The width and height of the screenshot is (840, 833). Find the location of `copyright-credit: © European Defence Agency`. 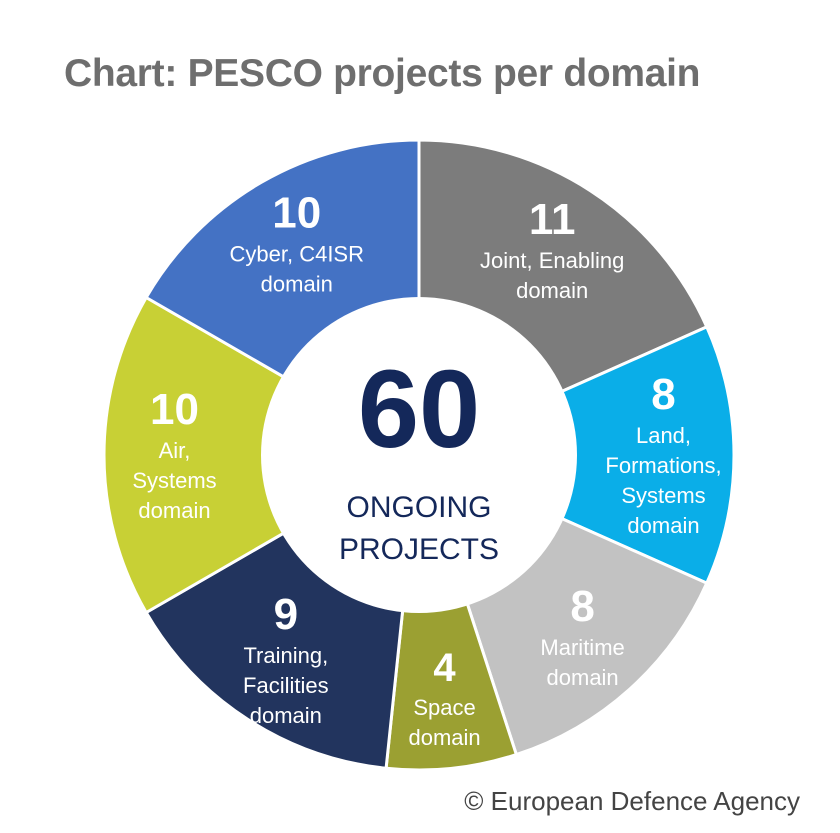

copyright-credit: © European Defence Agency is located at coordinates (632, 801).